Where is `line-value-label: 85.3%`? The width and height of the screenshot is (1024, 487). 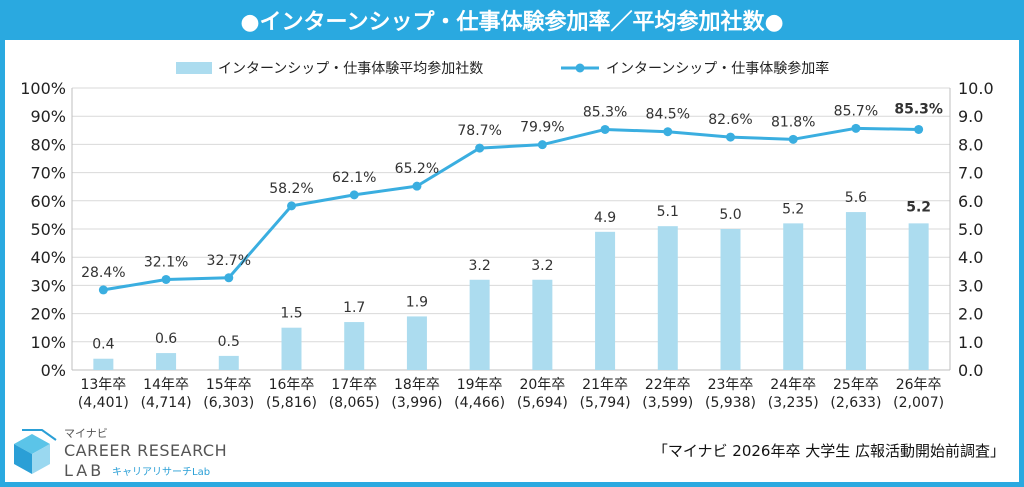
line-value-label: 85.3% is located at coordinates (605, 112).